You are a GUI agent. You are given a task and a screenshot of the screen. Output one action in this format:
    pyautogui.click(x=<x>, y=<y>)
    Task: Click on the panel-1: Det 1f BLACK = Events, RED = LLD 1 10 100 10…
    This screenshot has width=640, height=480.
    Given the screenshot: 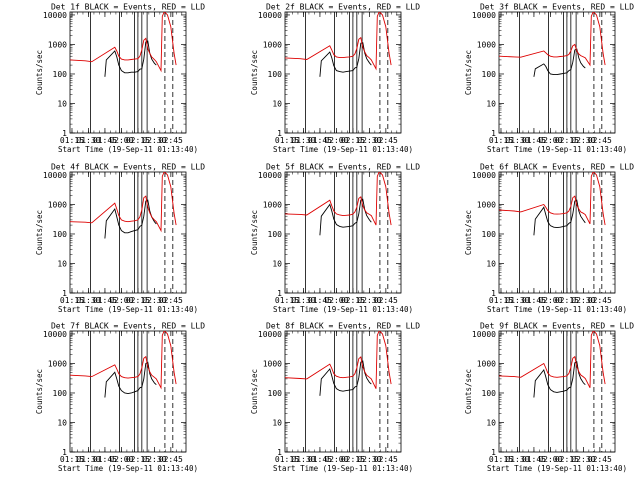 What is the action you would take?
    pyautogui.click(x=120, y=79)
    